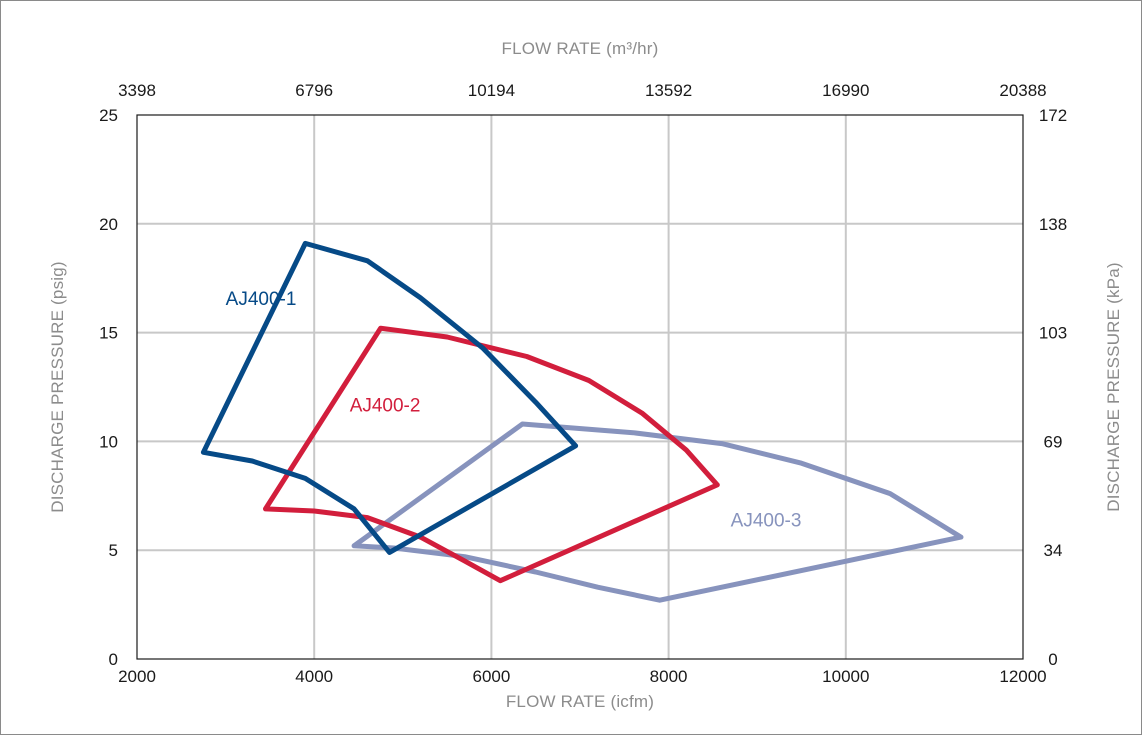 The width and height of the screenshot is (1144, 737). I want to click on y-axis-left-ticks: 0 5 10 15 20 25, so click(108, 387).